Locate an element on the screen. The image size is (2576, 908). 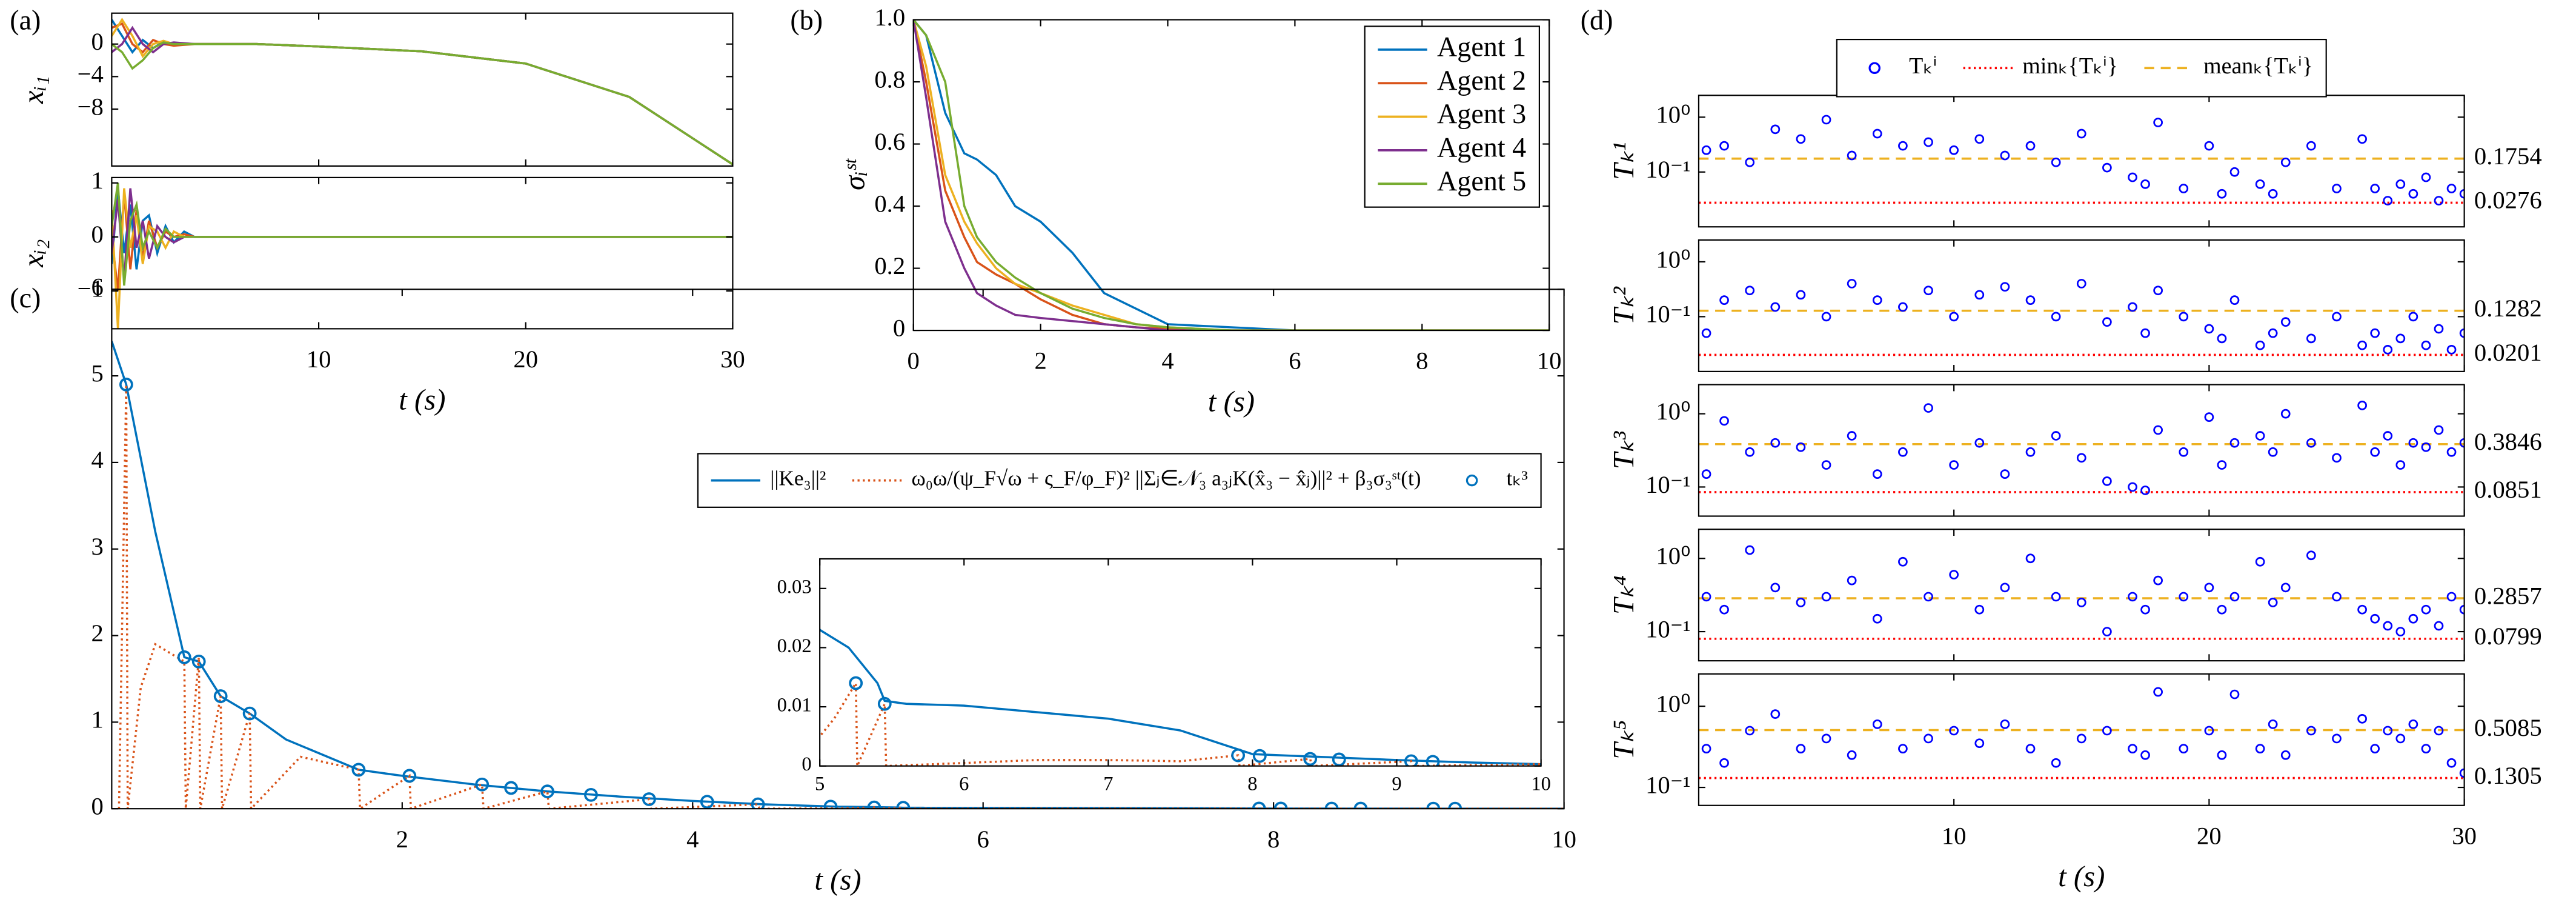
reference-label: 0.3846 is located at coordinates (2508, 442).